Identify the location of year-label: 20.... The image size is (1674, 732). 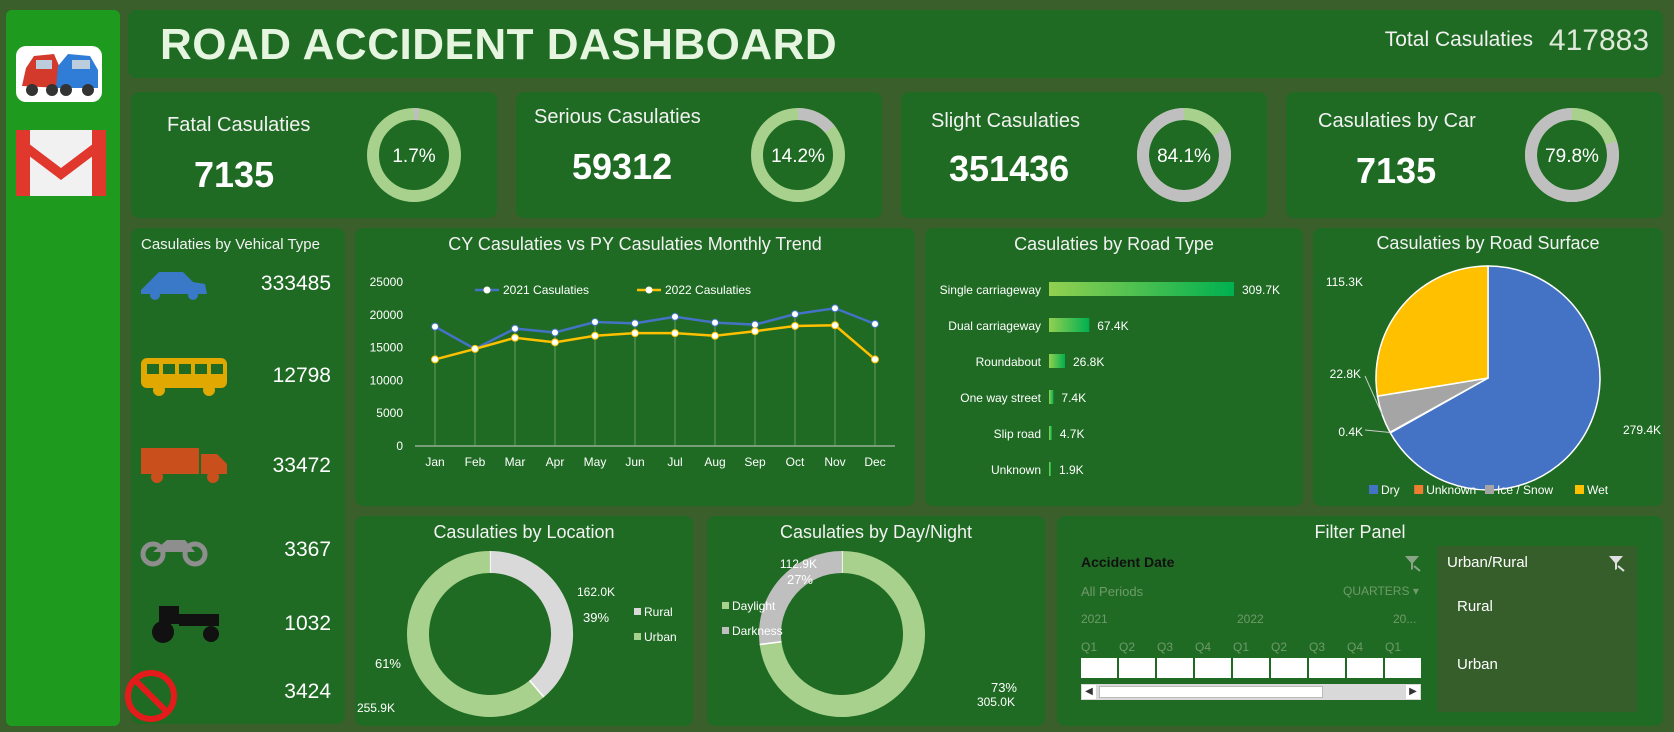
(1405, 619).